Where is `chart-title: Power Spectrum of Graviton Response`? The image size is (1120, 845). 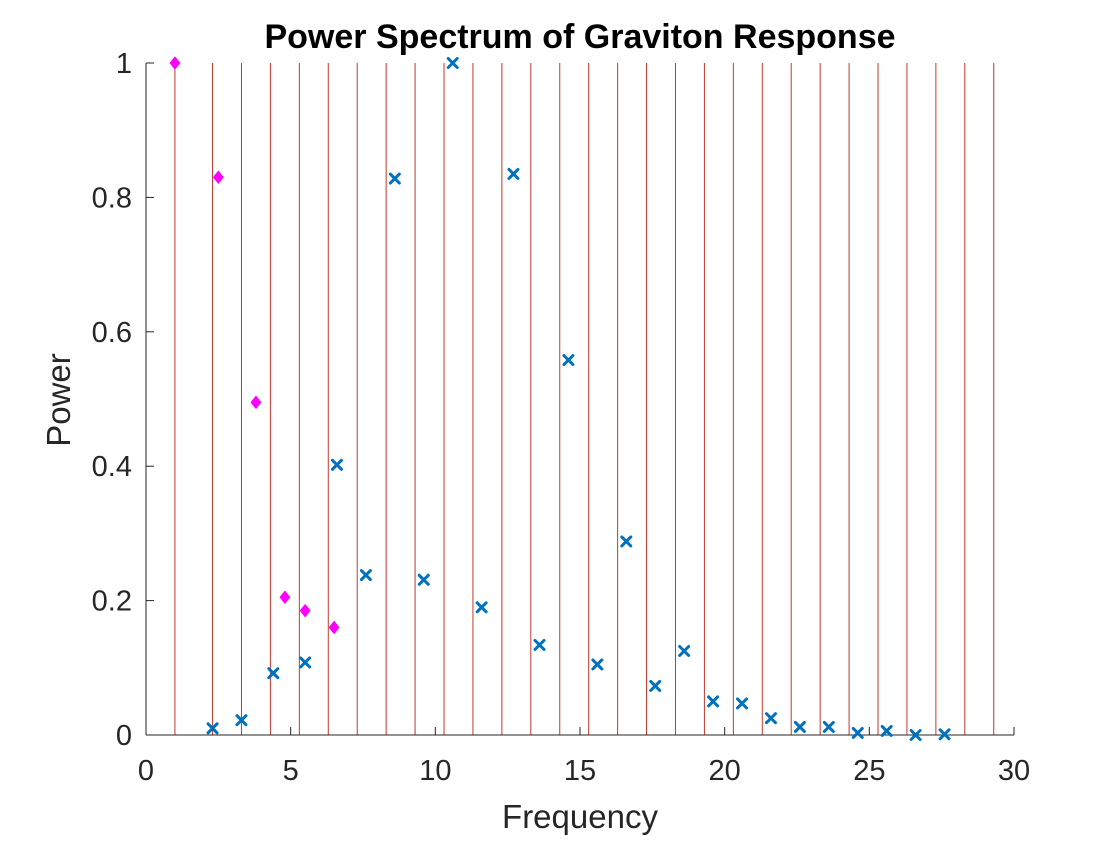 chart-title: Power Spectrum of Graviton Response is located at coordinates (579, 37).